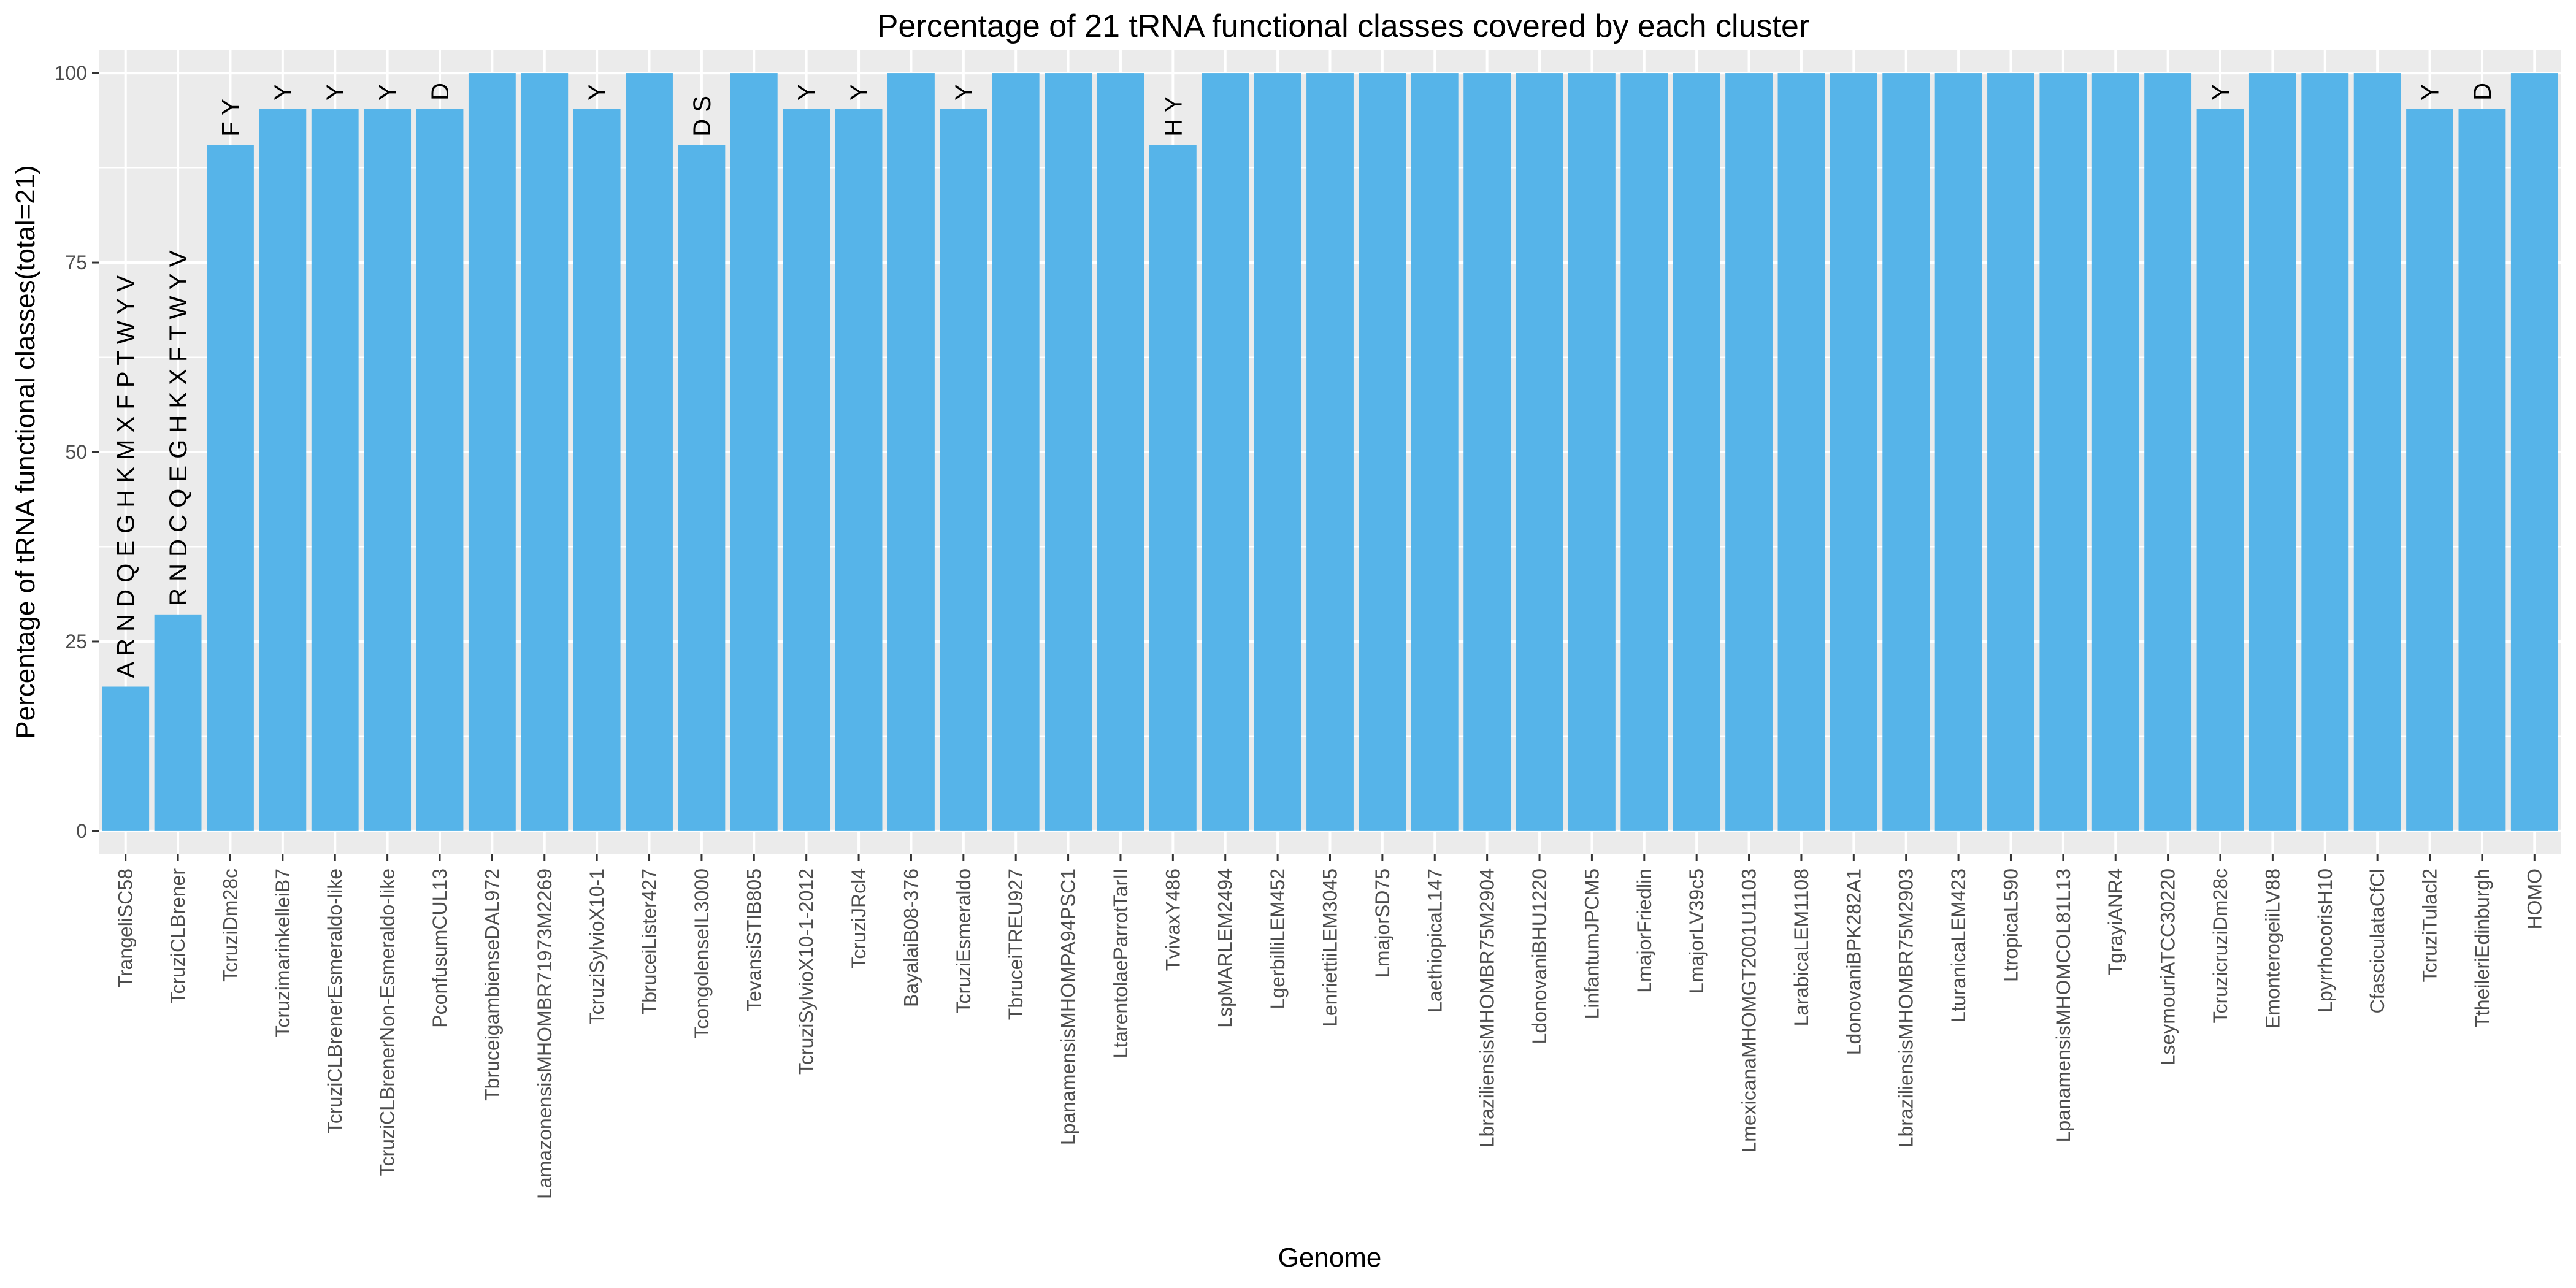 The height and width of the screenshot is (1288, 2576). What do you see at coordinates (230, 118) in the screenshot?
I see `bar-label: F Y` at bounding box center [230, 118].